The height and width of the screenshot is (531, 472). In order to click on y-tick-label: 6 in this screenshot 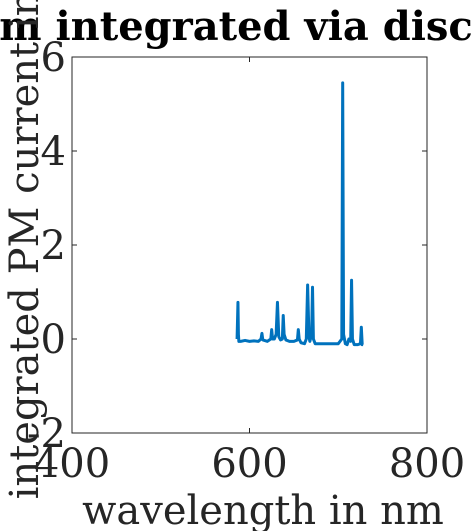, I will do `click(53, 58)`.